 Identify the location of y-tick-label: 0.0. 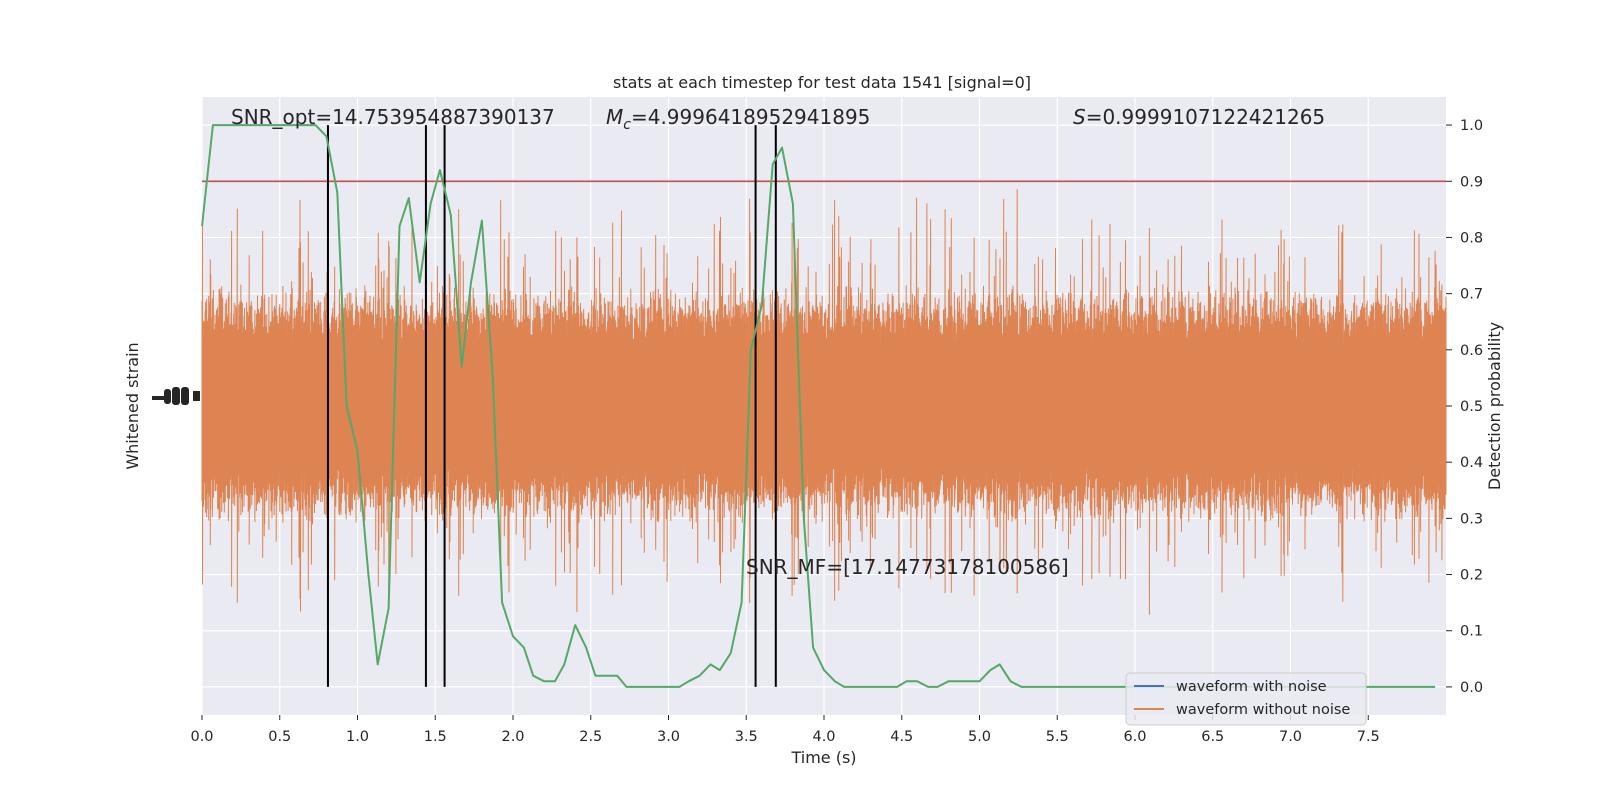
(1471, 688).